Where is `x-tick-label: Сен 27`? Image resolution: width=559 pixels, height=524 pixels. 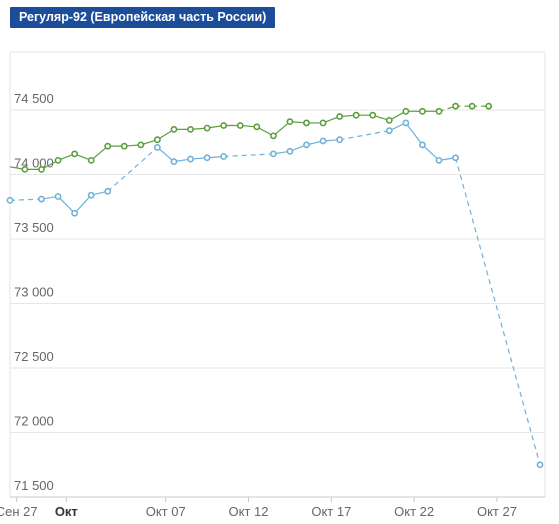
x-tick-label: Сен 27 is located at coordinates (19, 511).